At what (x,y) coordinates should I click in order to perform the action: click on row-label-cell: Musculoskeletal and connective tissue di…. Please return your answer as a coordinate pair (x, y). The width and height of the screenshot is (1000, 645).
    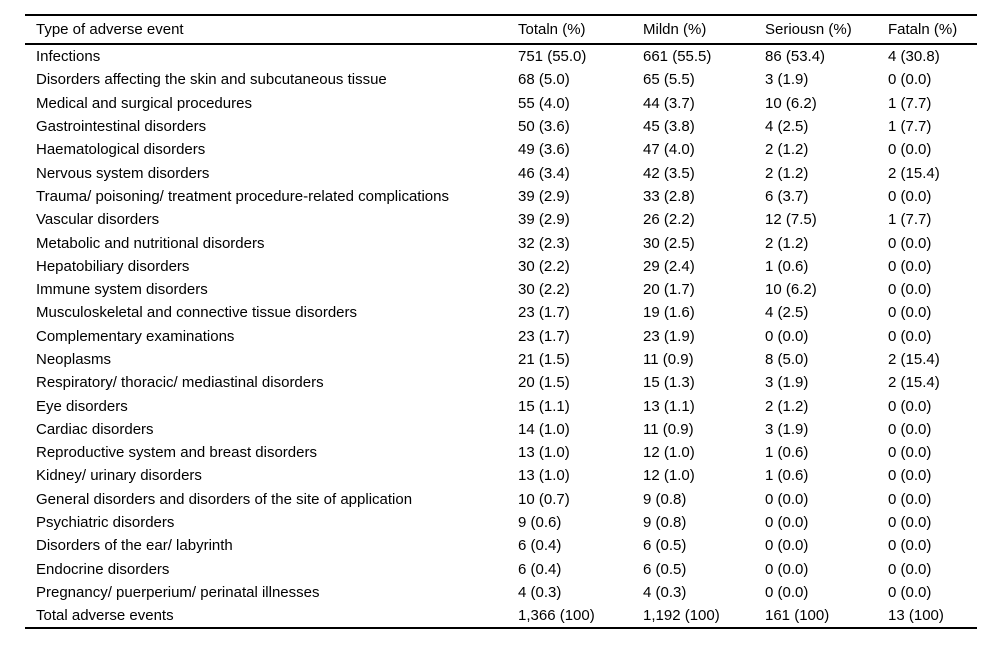
    Looking at the image, I should click on (196, 313).